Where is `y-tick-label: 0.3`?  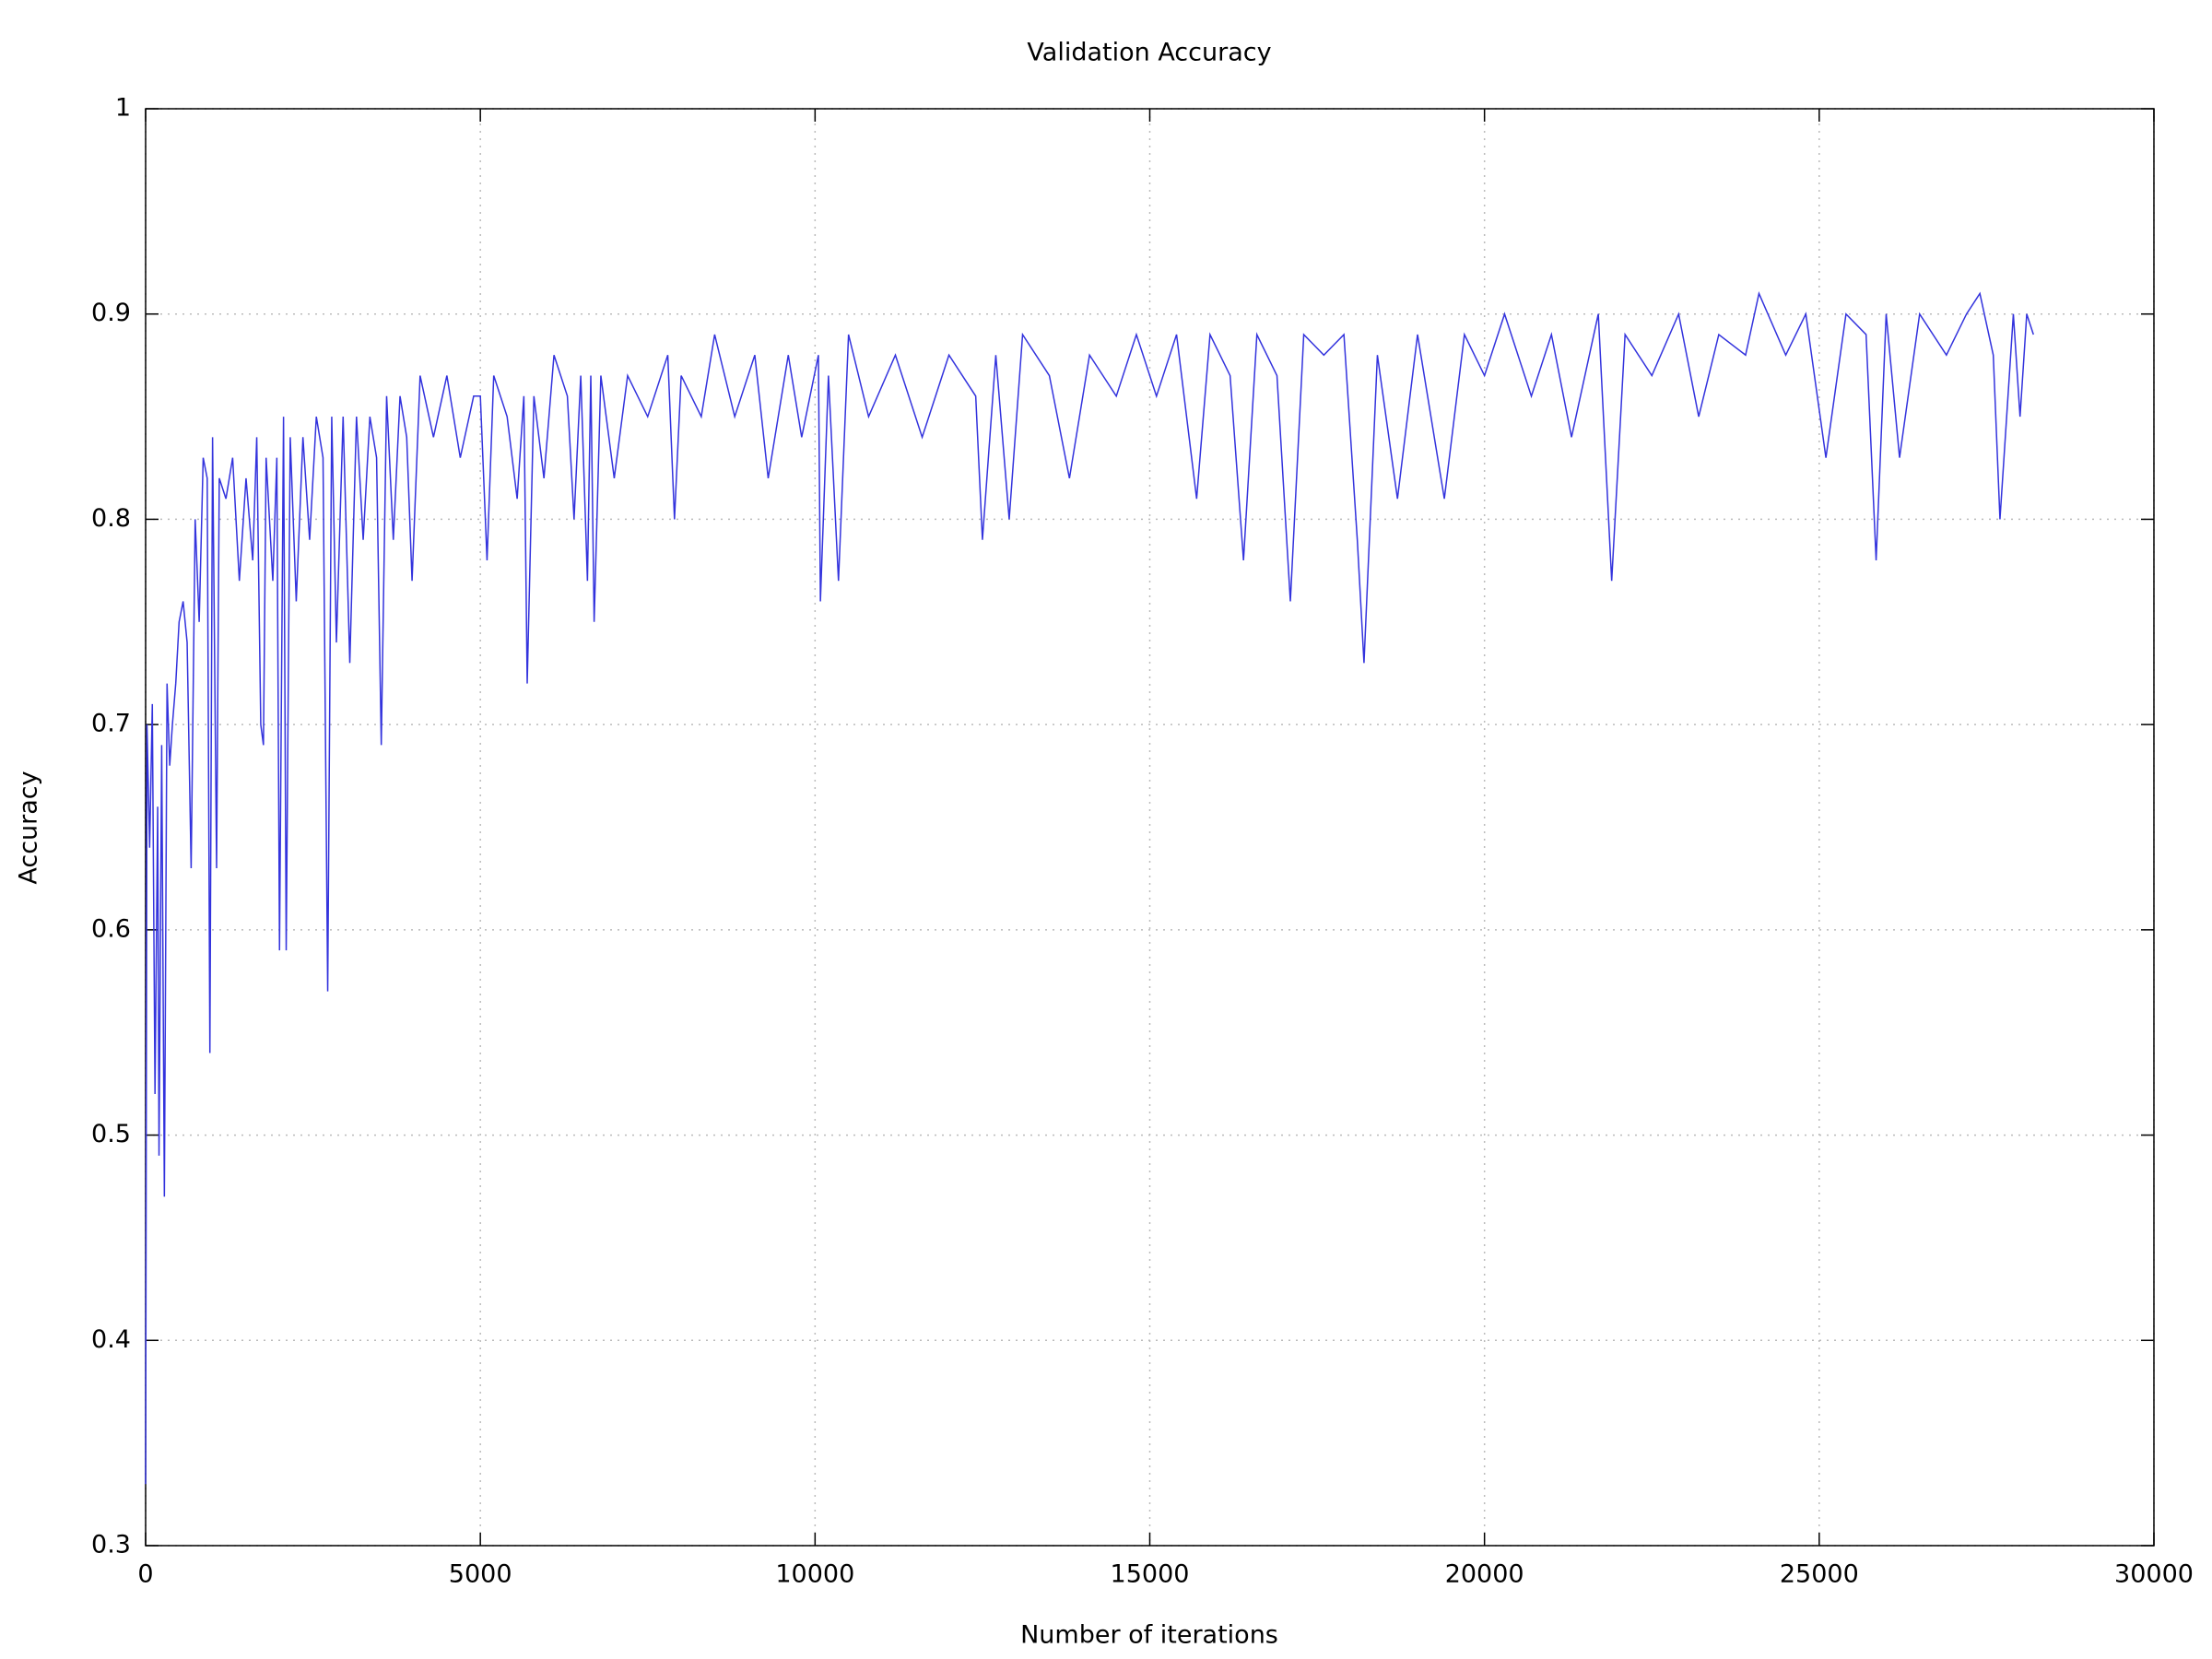
y-tick-label: 0.3 is located at coordinates (111, 1545).